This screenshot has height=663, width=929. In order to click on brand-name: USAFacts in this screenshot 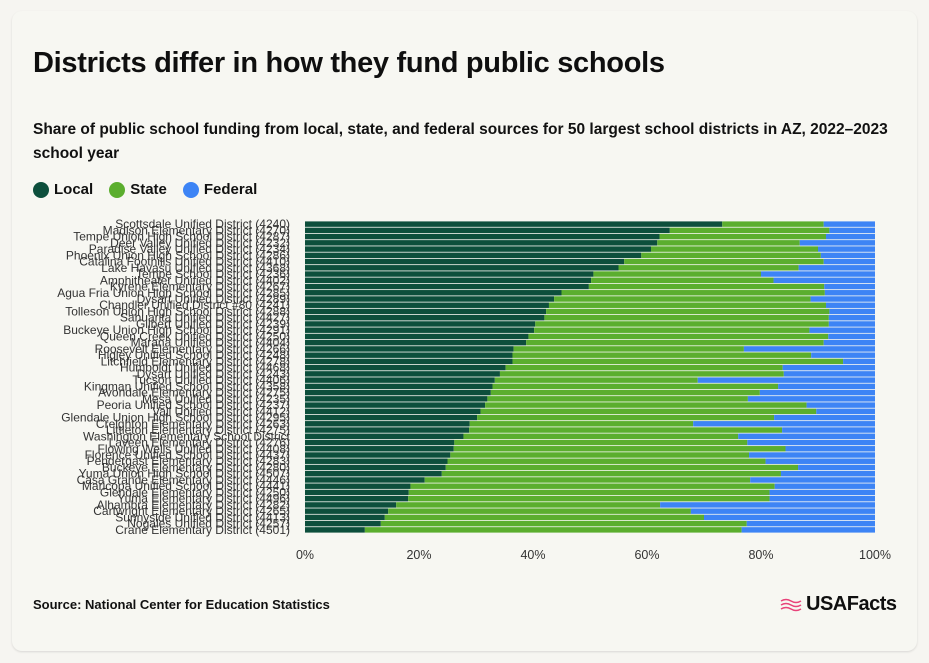, I will do `click(851, 604)`.